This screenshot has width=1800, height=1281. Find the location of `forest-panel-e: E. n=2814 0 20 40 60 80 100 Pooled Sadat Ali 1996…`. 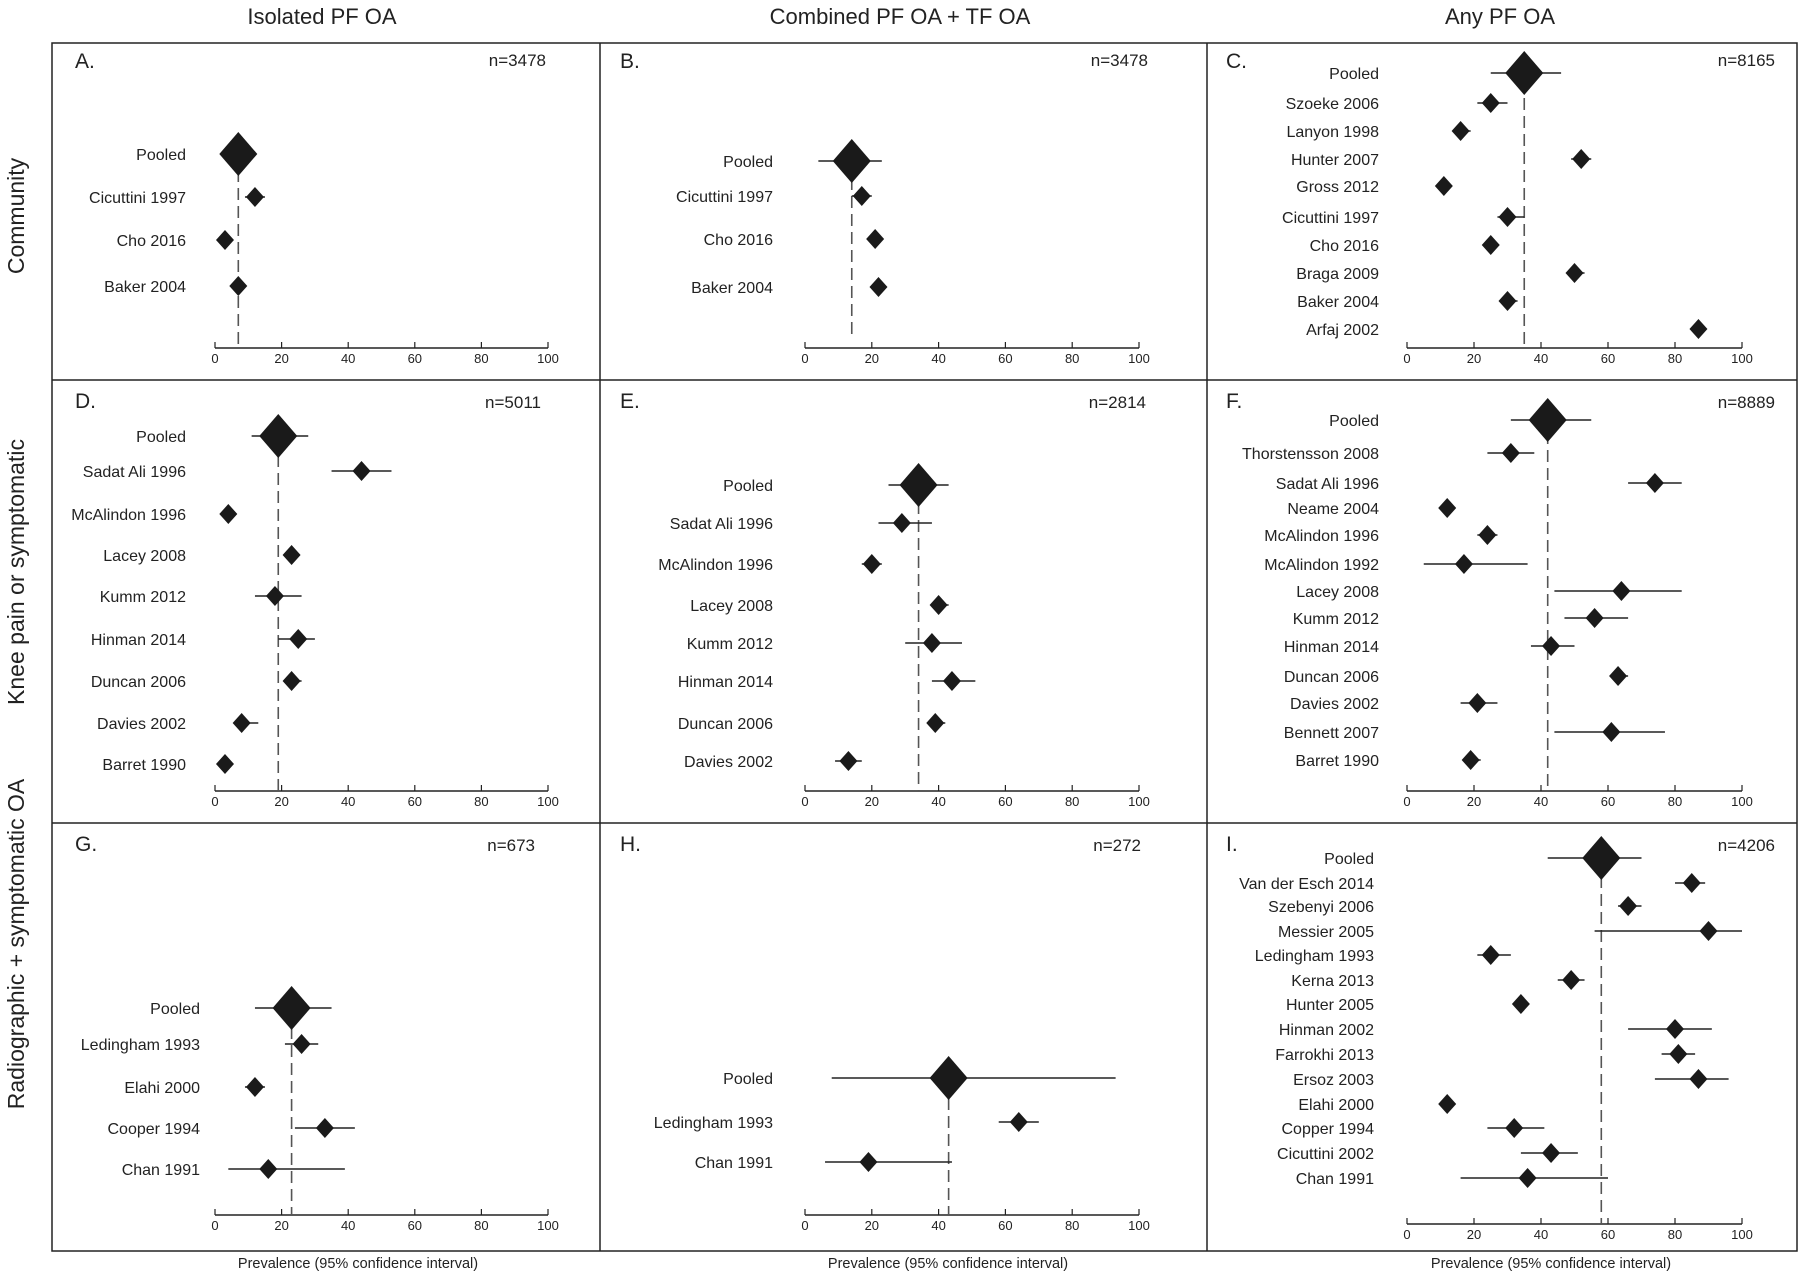

forest-panel-e: E. n=2814 0 20 40 60 80 100 Pooled Sadat Ali 1996… is located at coordinates (885, 599).